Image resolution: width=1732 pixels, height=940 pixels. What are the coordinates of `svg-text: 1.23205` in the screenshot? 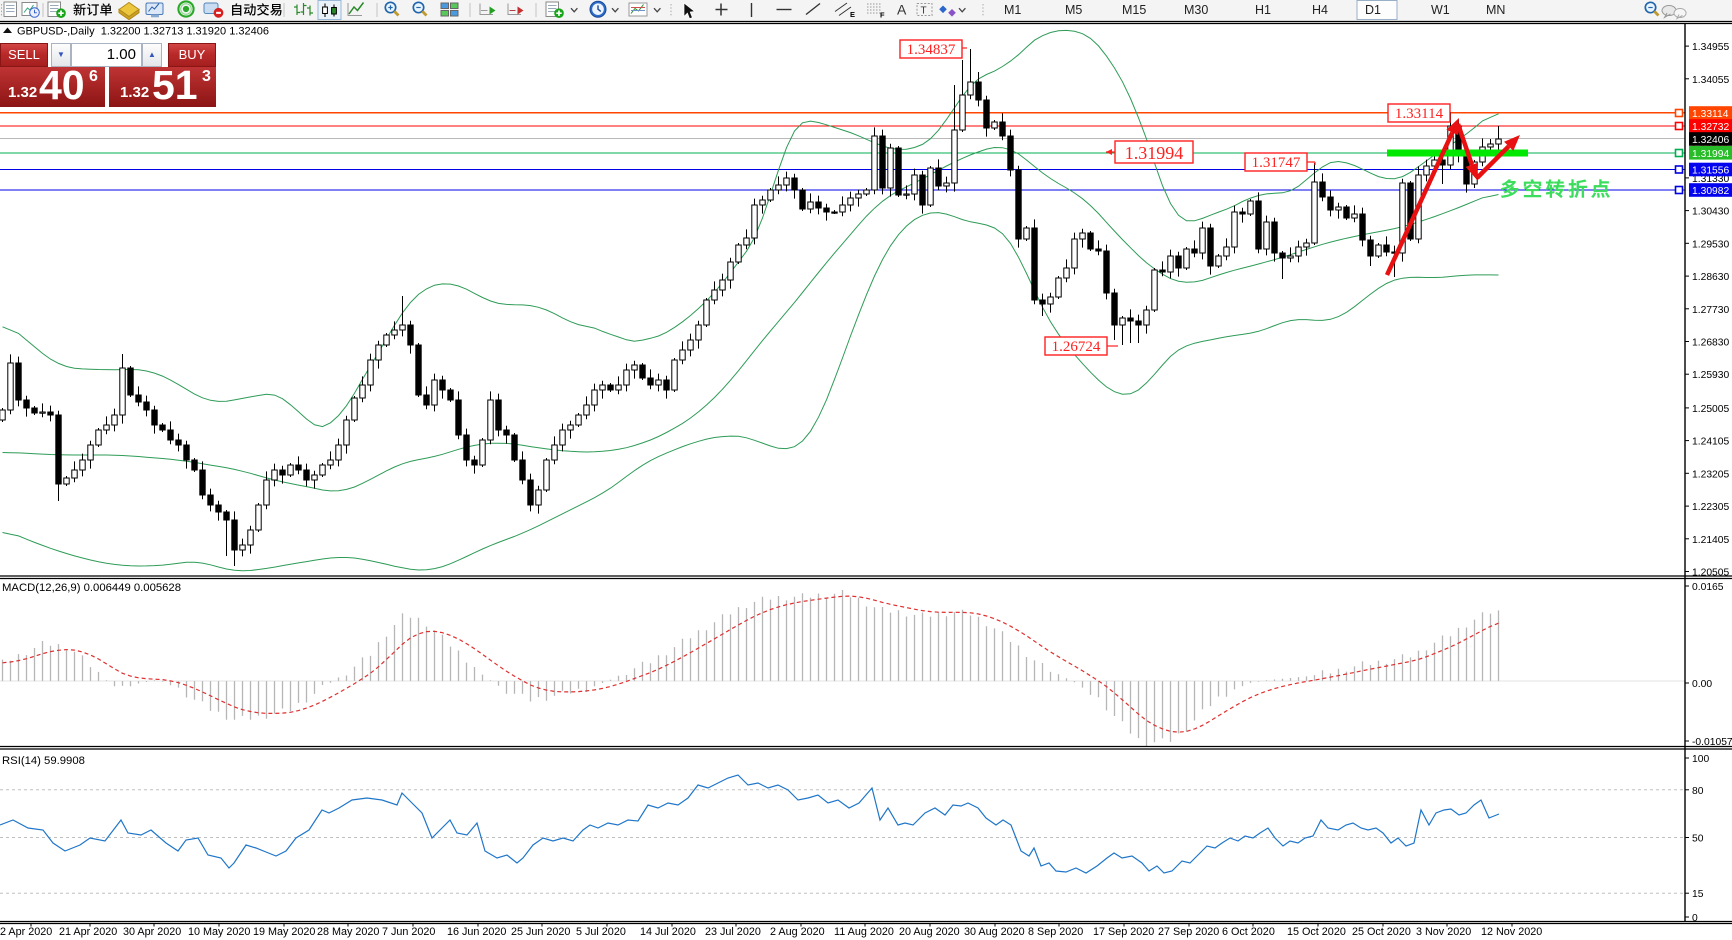 It's located at (1710, 474).